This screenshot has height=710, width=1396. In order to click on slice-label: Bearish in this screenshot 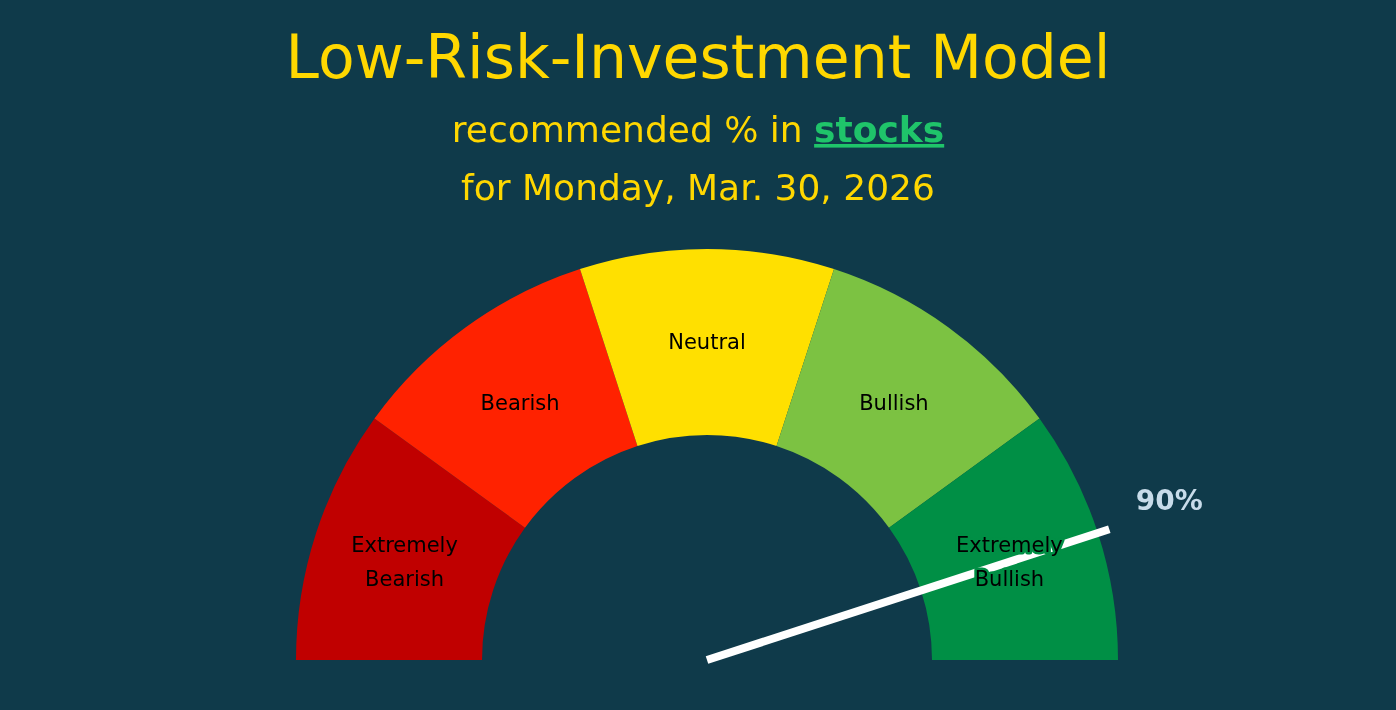, I will do `click(520, 402)`.